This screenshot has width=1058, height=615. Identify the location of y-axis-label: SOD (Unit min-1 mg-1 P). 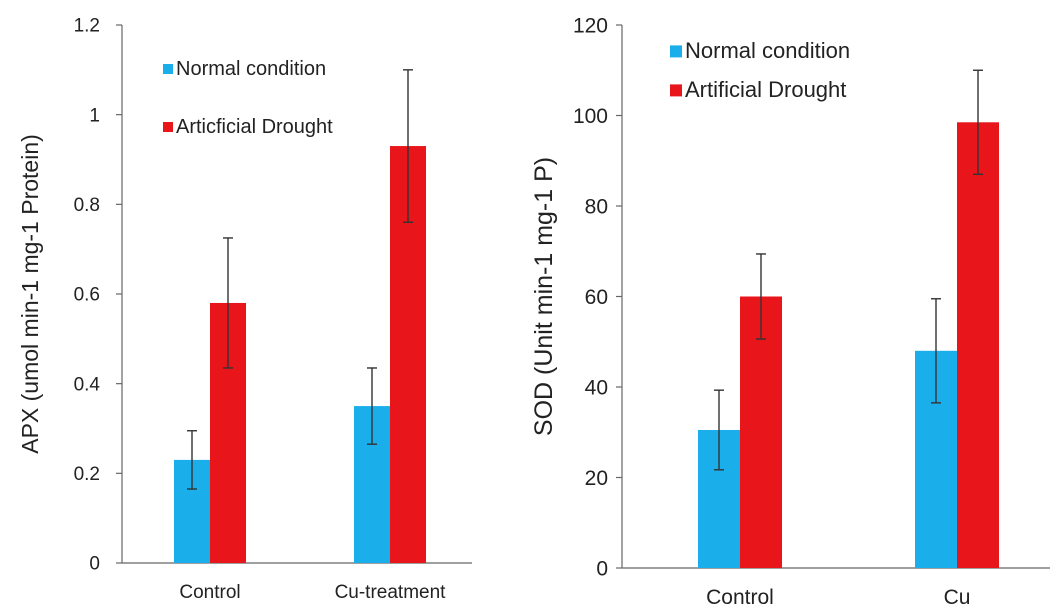
(544, 296).